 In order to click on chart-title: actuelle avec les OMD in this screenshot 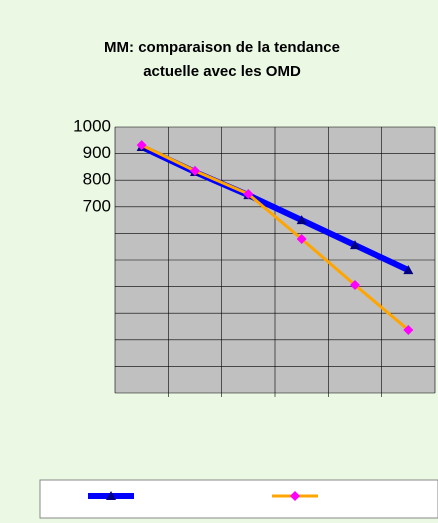, I will do `click(222, 71)`.